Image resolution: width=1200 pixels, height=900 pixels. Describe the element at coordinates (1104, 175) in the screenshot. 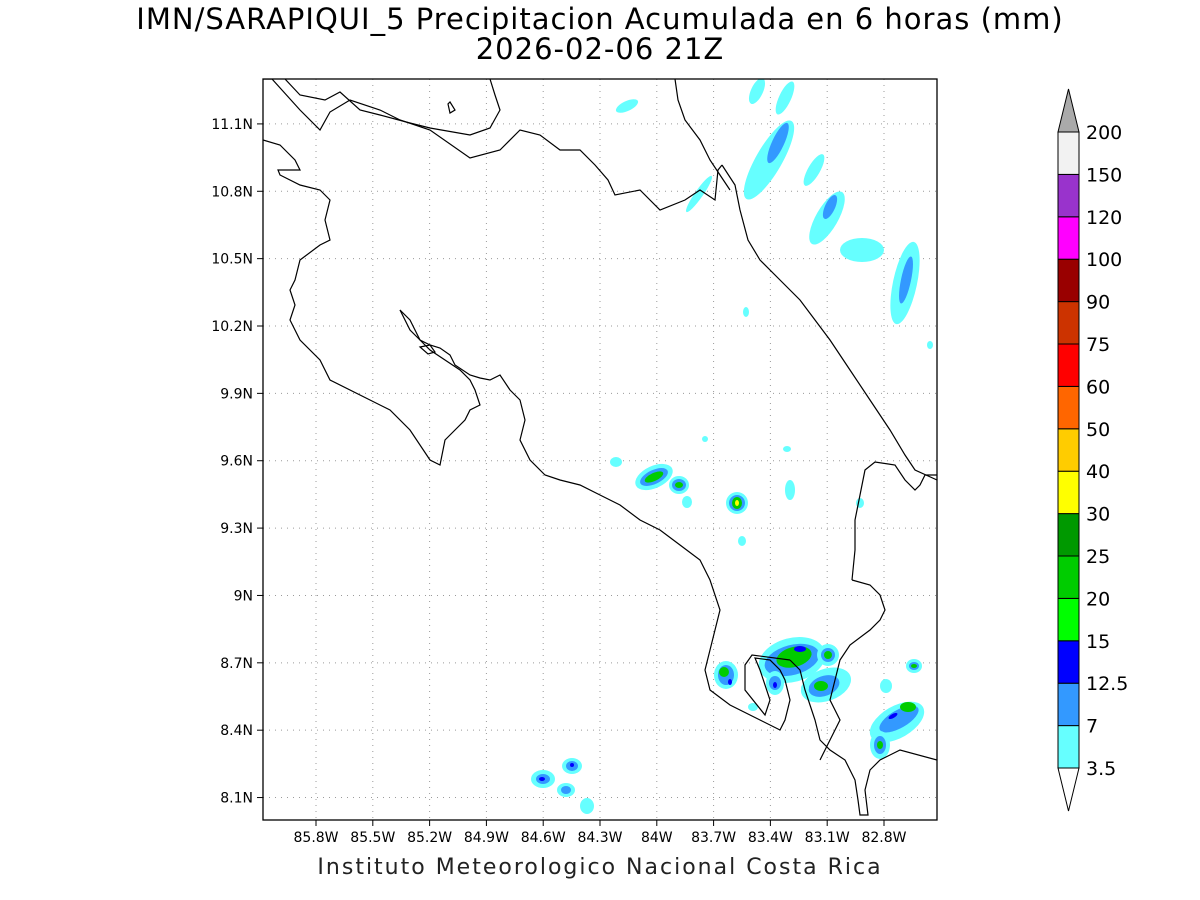

I see `colorbar-level-label: 150` at that location.